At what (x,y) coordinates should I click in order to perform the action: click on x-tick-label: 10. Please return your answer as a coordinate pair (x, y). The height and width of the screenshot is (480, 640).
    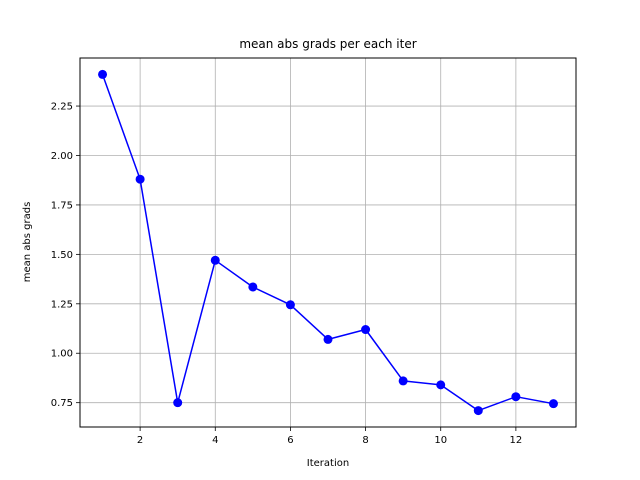
    Looking at the image, I should click on (440, 440).